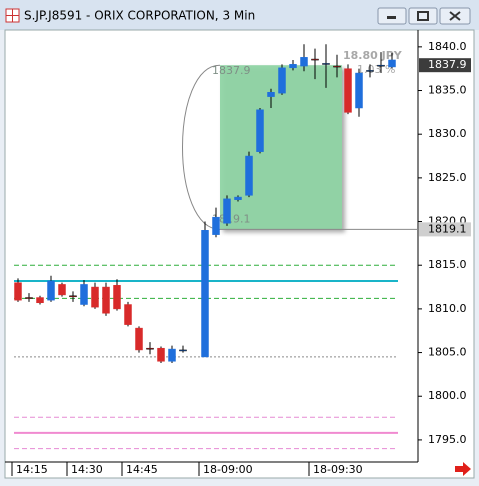 The height and width of the screenshot is (486, 479). What do you see at coordinates (376, 69) in the screenshot?
I see `measure-percent: 1.03 %` at bounding box center [376, 69].